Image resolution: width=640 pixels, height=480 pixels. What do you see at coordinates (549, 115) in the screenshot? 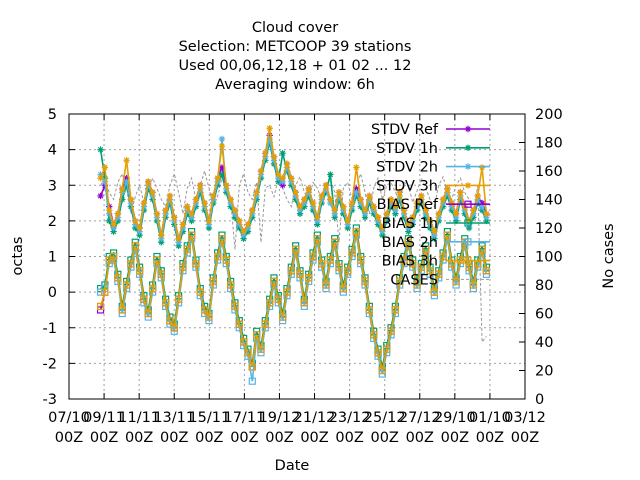
I see `y2-tick-label: 200` at bounding box center [549, 115].